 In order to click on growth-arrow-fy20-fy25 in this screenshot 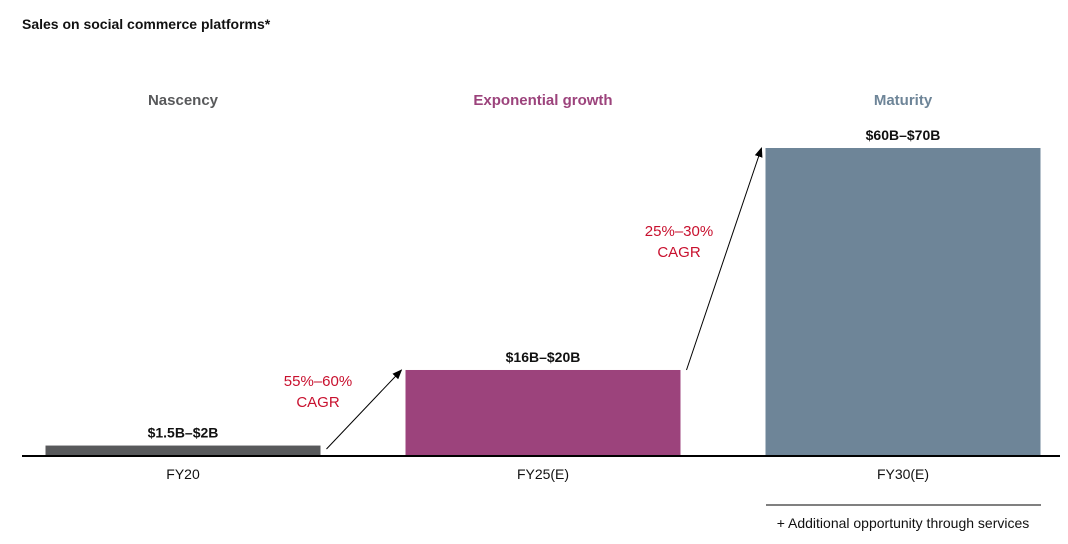, I will do `click(364, 409)`.